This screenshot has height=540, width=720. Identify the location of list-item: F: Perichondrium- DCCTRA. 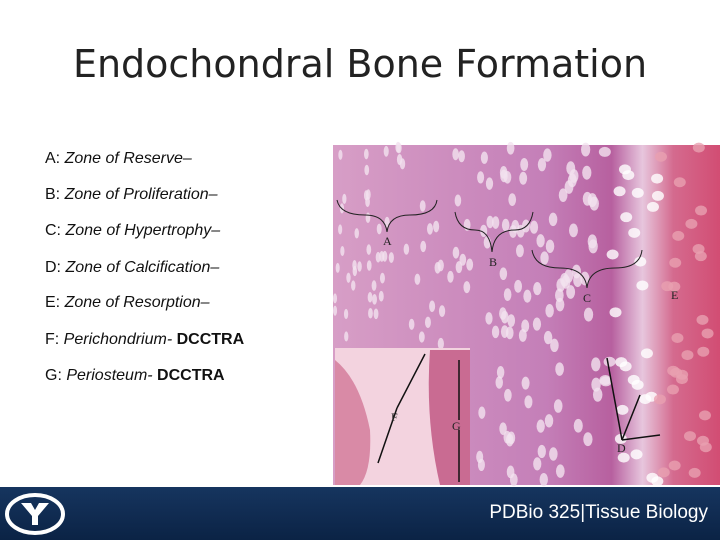
(147, 340).